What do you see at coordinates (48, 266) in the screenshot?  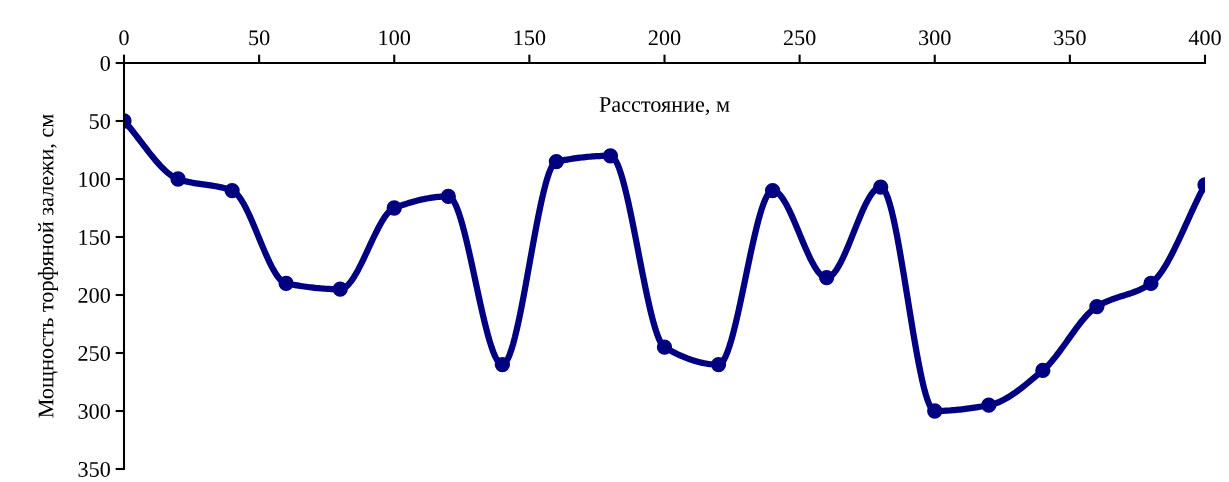 I see `y-axis-title: Мощность торфяной залежи, см` at bounding box center [48, 266].